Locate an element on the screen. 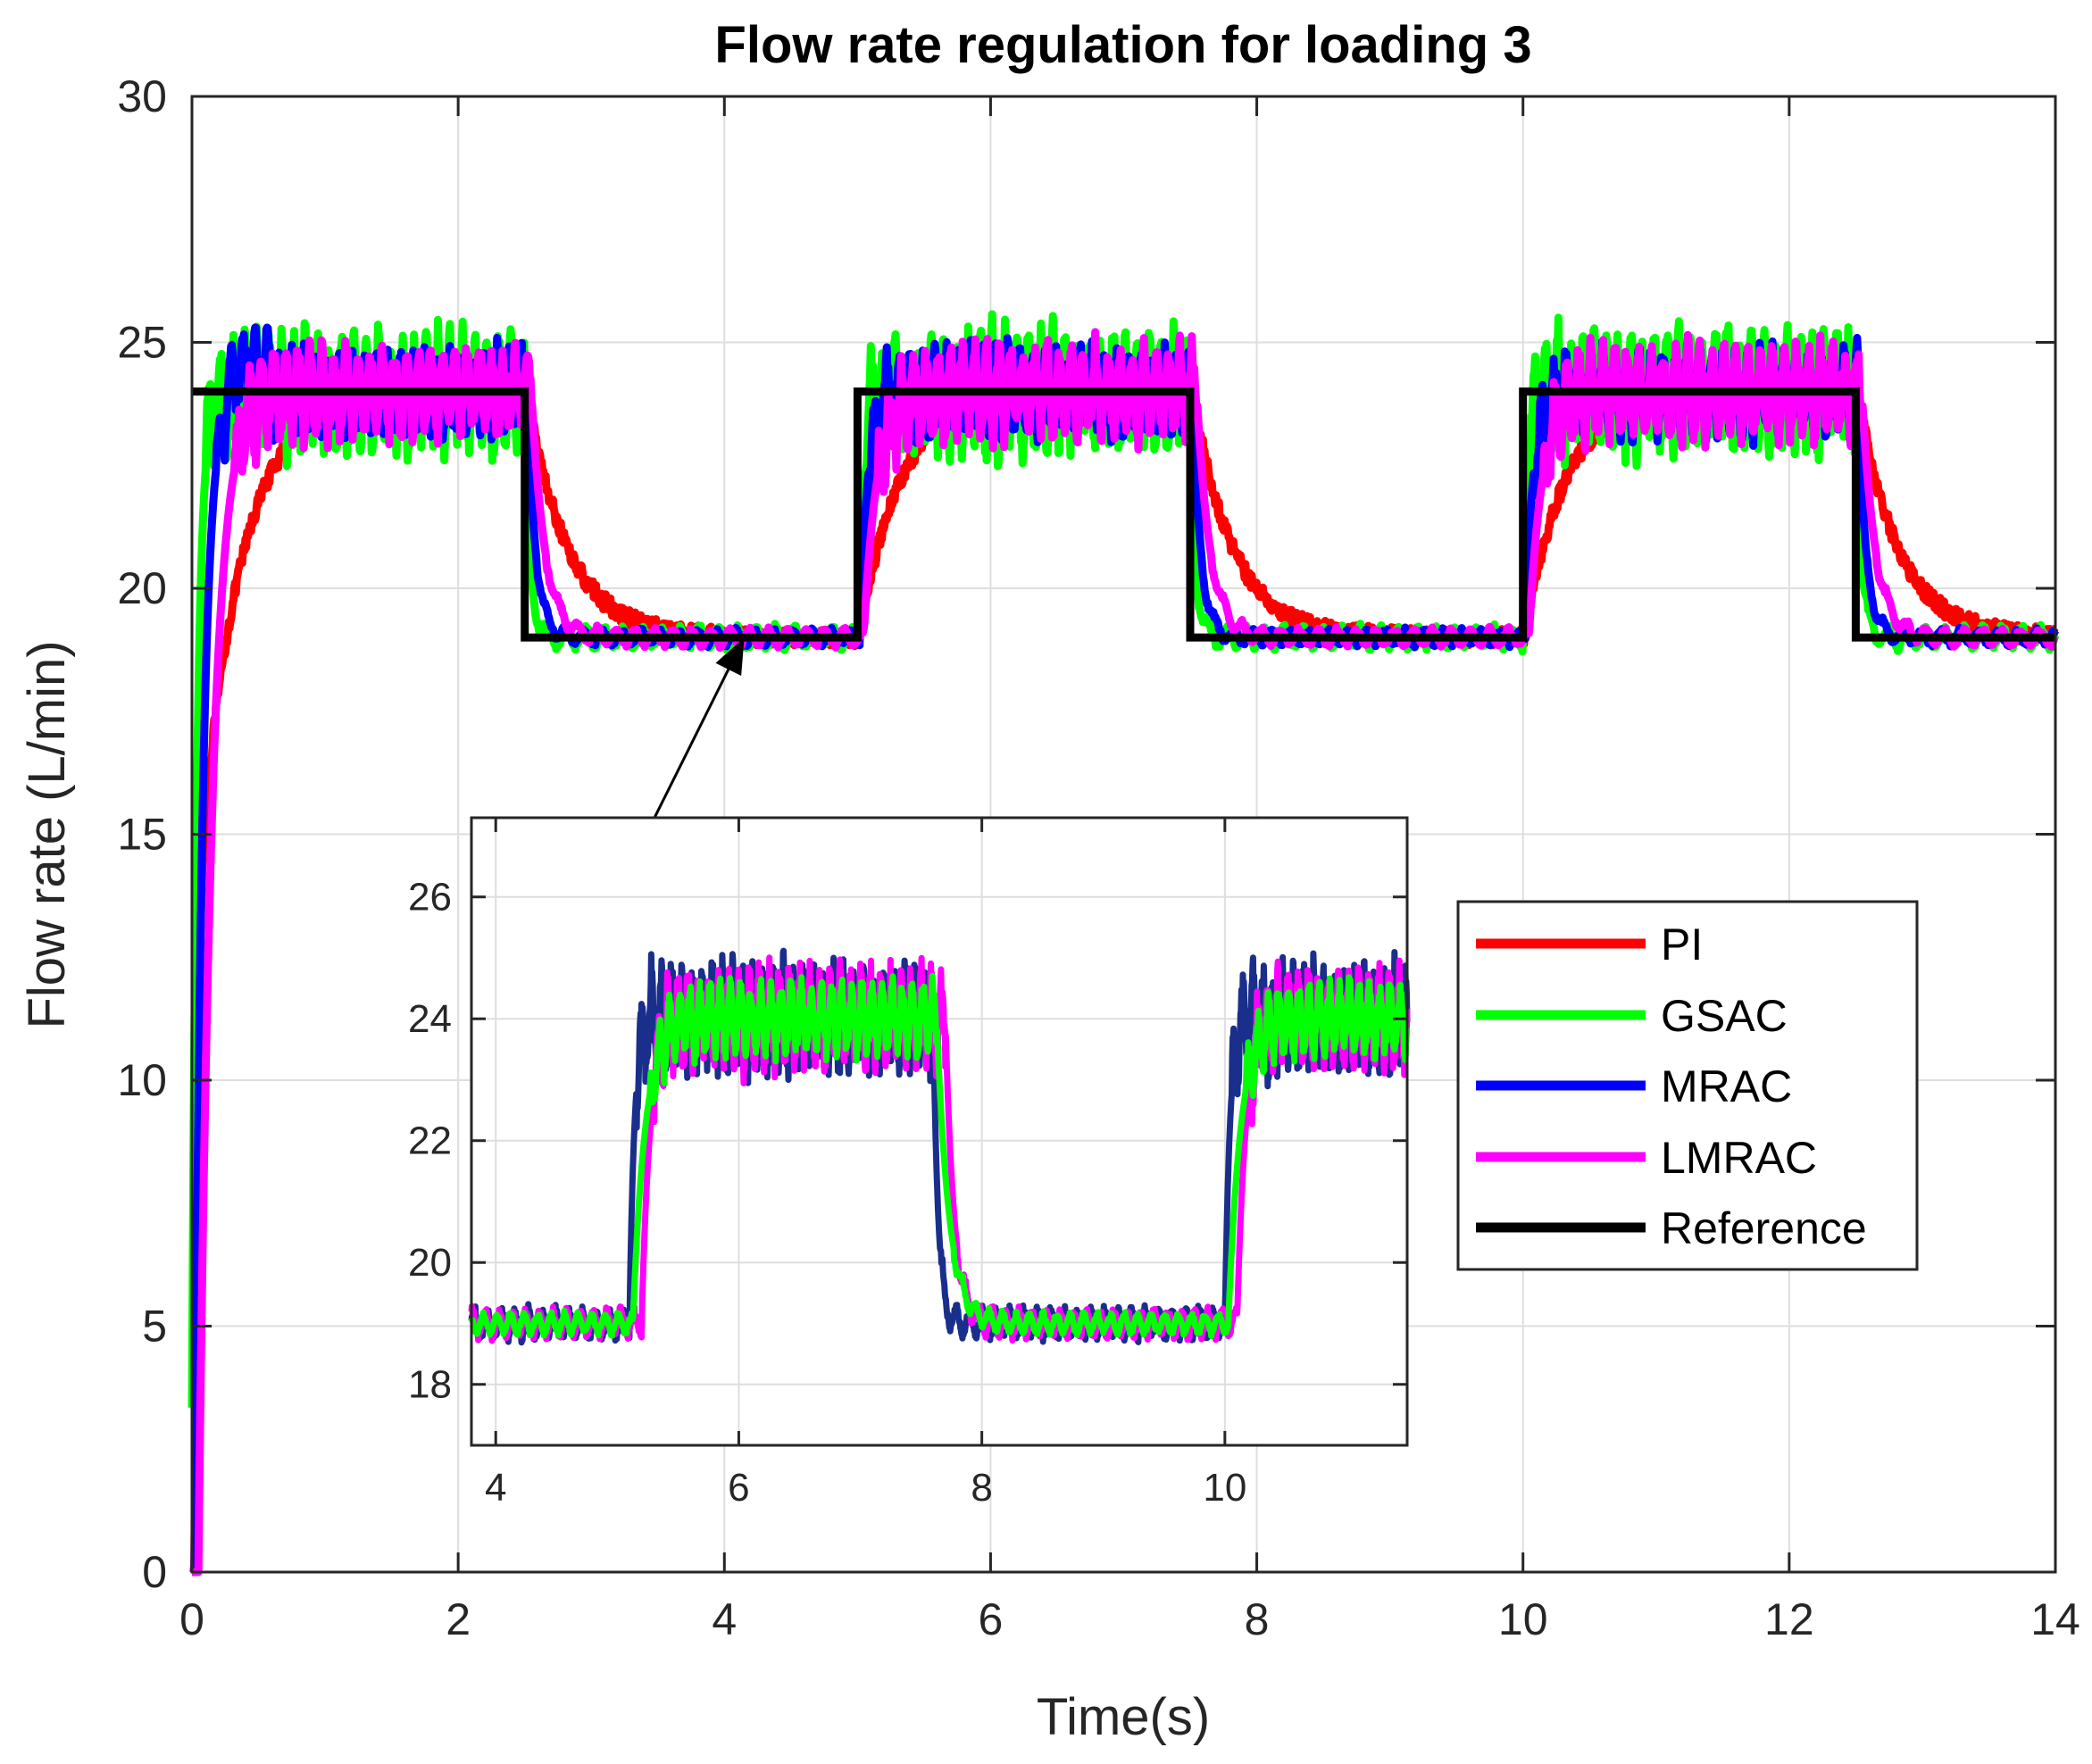 This screenshot has height=1764, width=2092. y-axis-title: Flow rate (L/min) is located at coordinates (47, 834).